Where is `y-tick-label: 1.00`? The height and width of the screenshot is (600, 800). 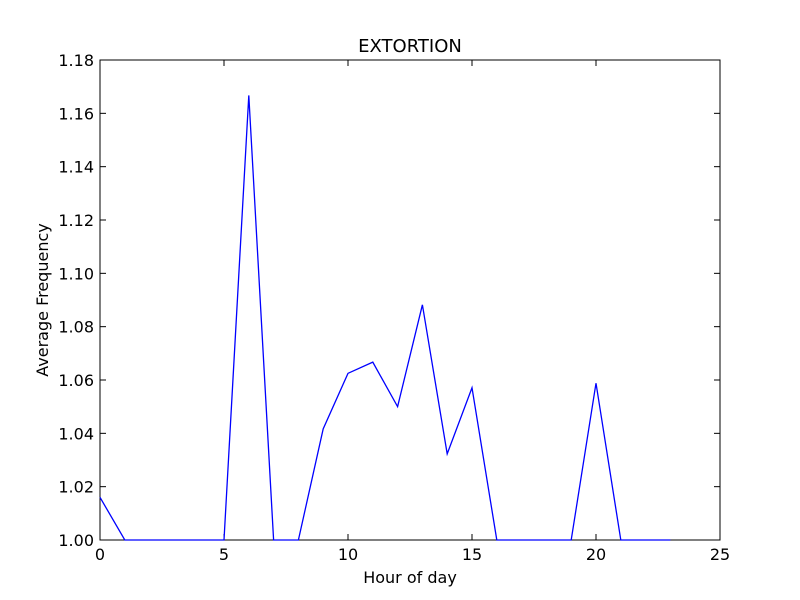 y-tick-label: 1.00 is located at coordinates (76, 540).